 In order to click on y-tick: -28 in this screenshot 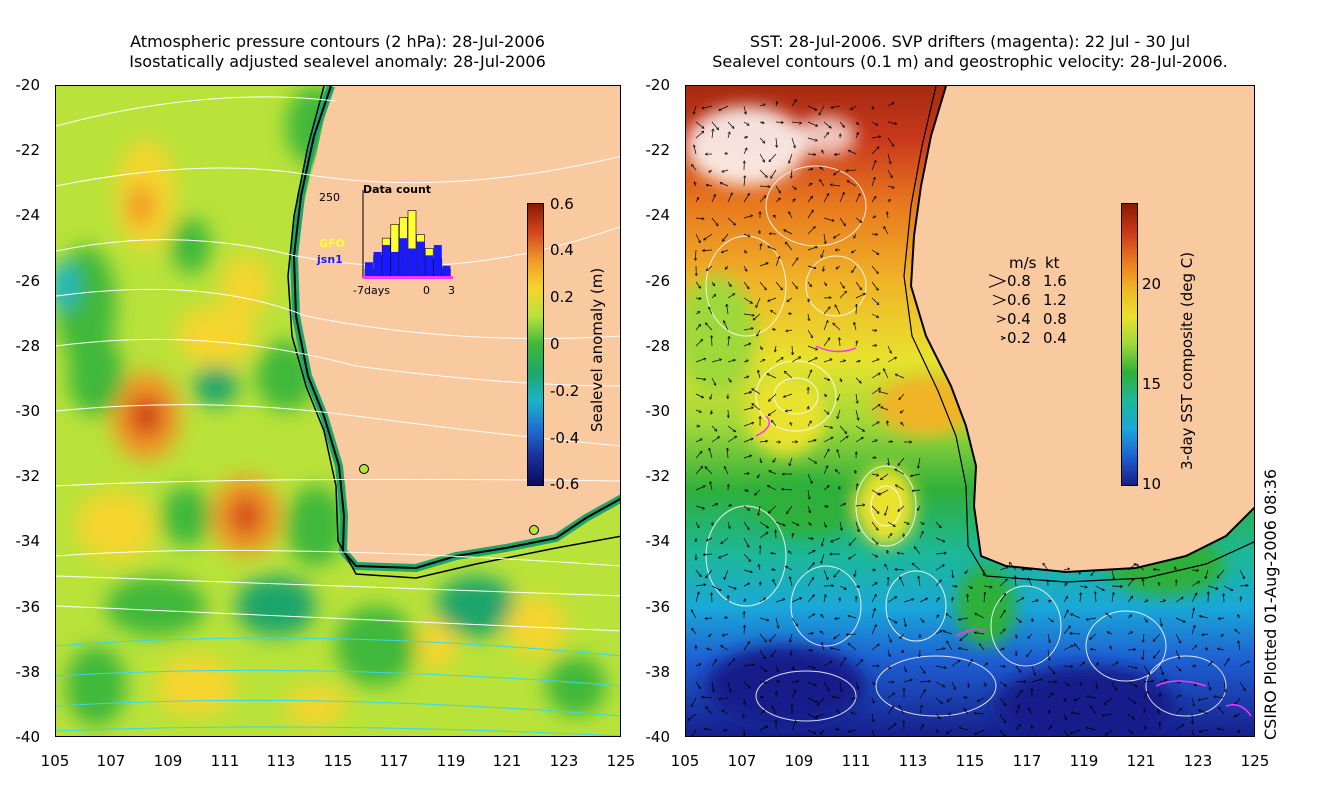, I will do `click(658, 346)`.